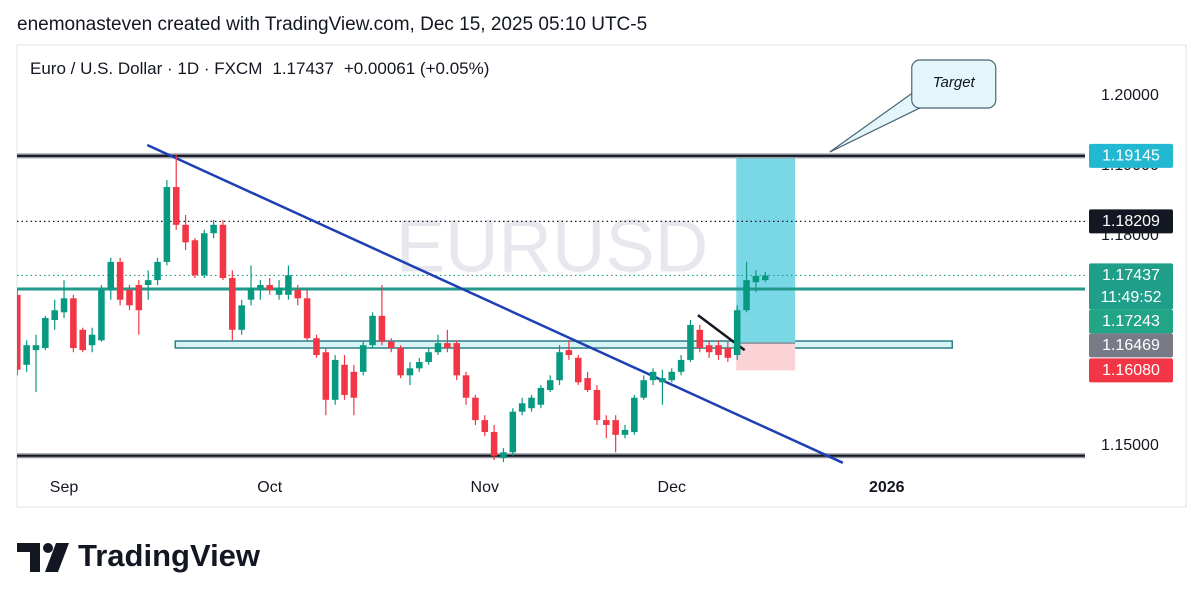 The height and width of the screenshot is (607, 1200). What do you see at coordinates (302, 68) in the screenshot?
I see `last-price: 1.17437` at bounding box center [302, 68].